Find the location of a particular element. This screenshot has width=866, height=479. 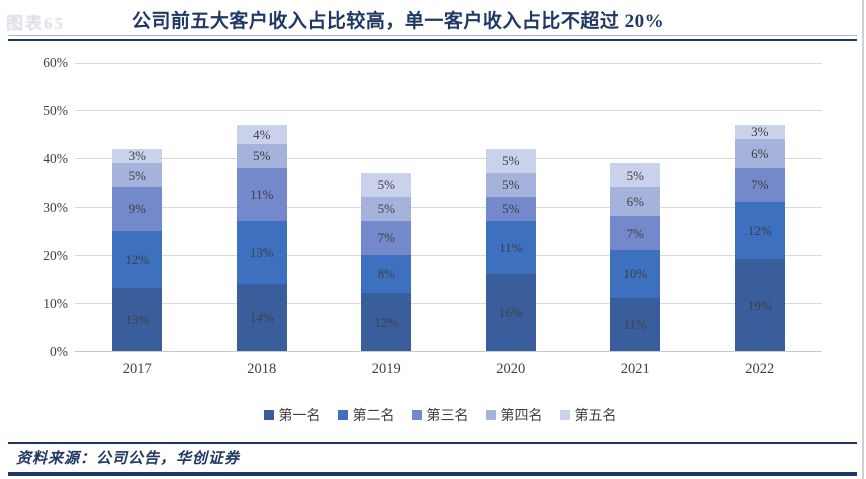

bar-segment-第二名: 13% is located at coordinates (261, 252).